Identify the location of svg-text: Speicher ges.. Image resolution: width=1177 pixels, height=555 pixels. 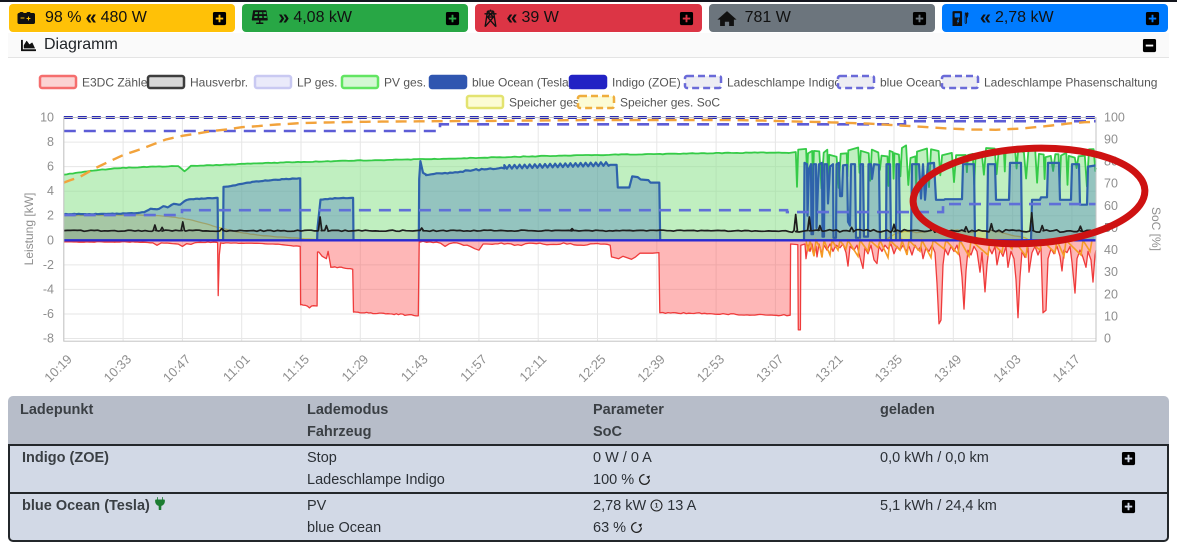
(545, 103).